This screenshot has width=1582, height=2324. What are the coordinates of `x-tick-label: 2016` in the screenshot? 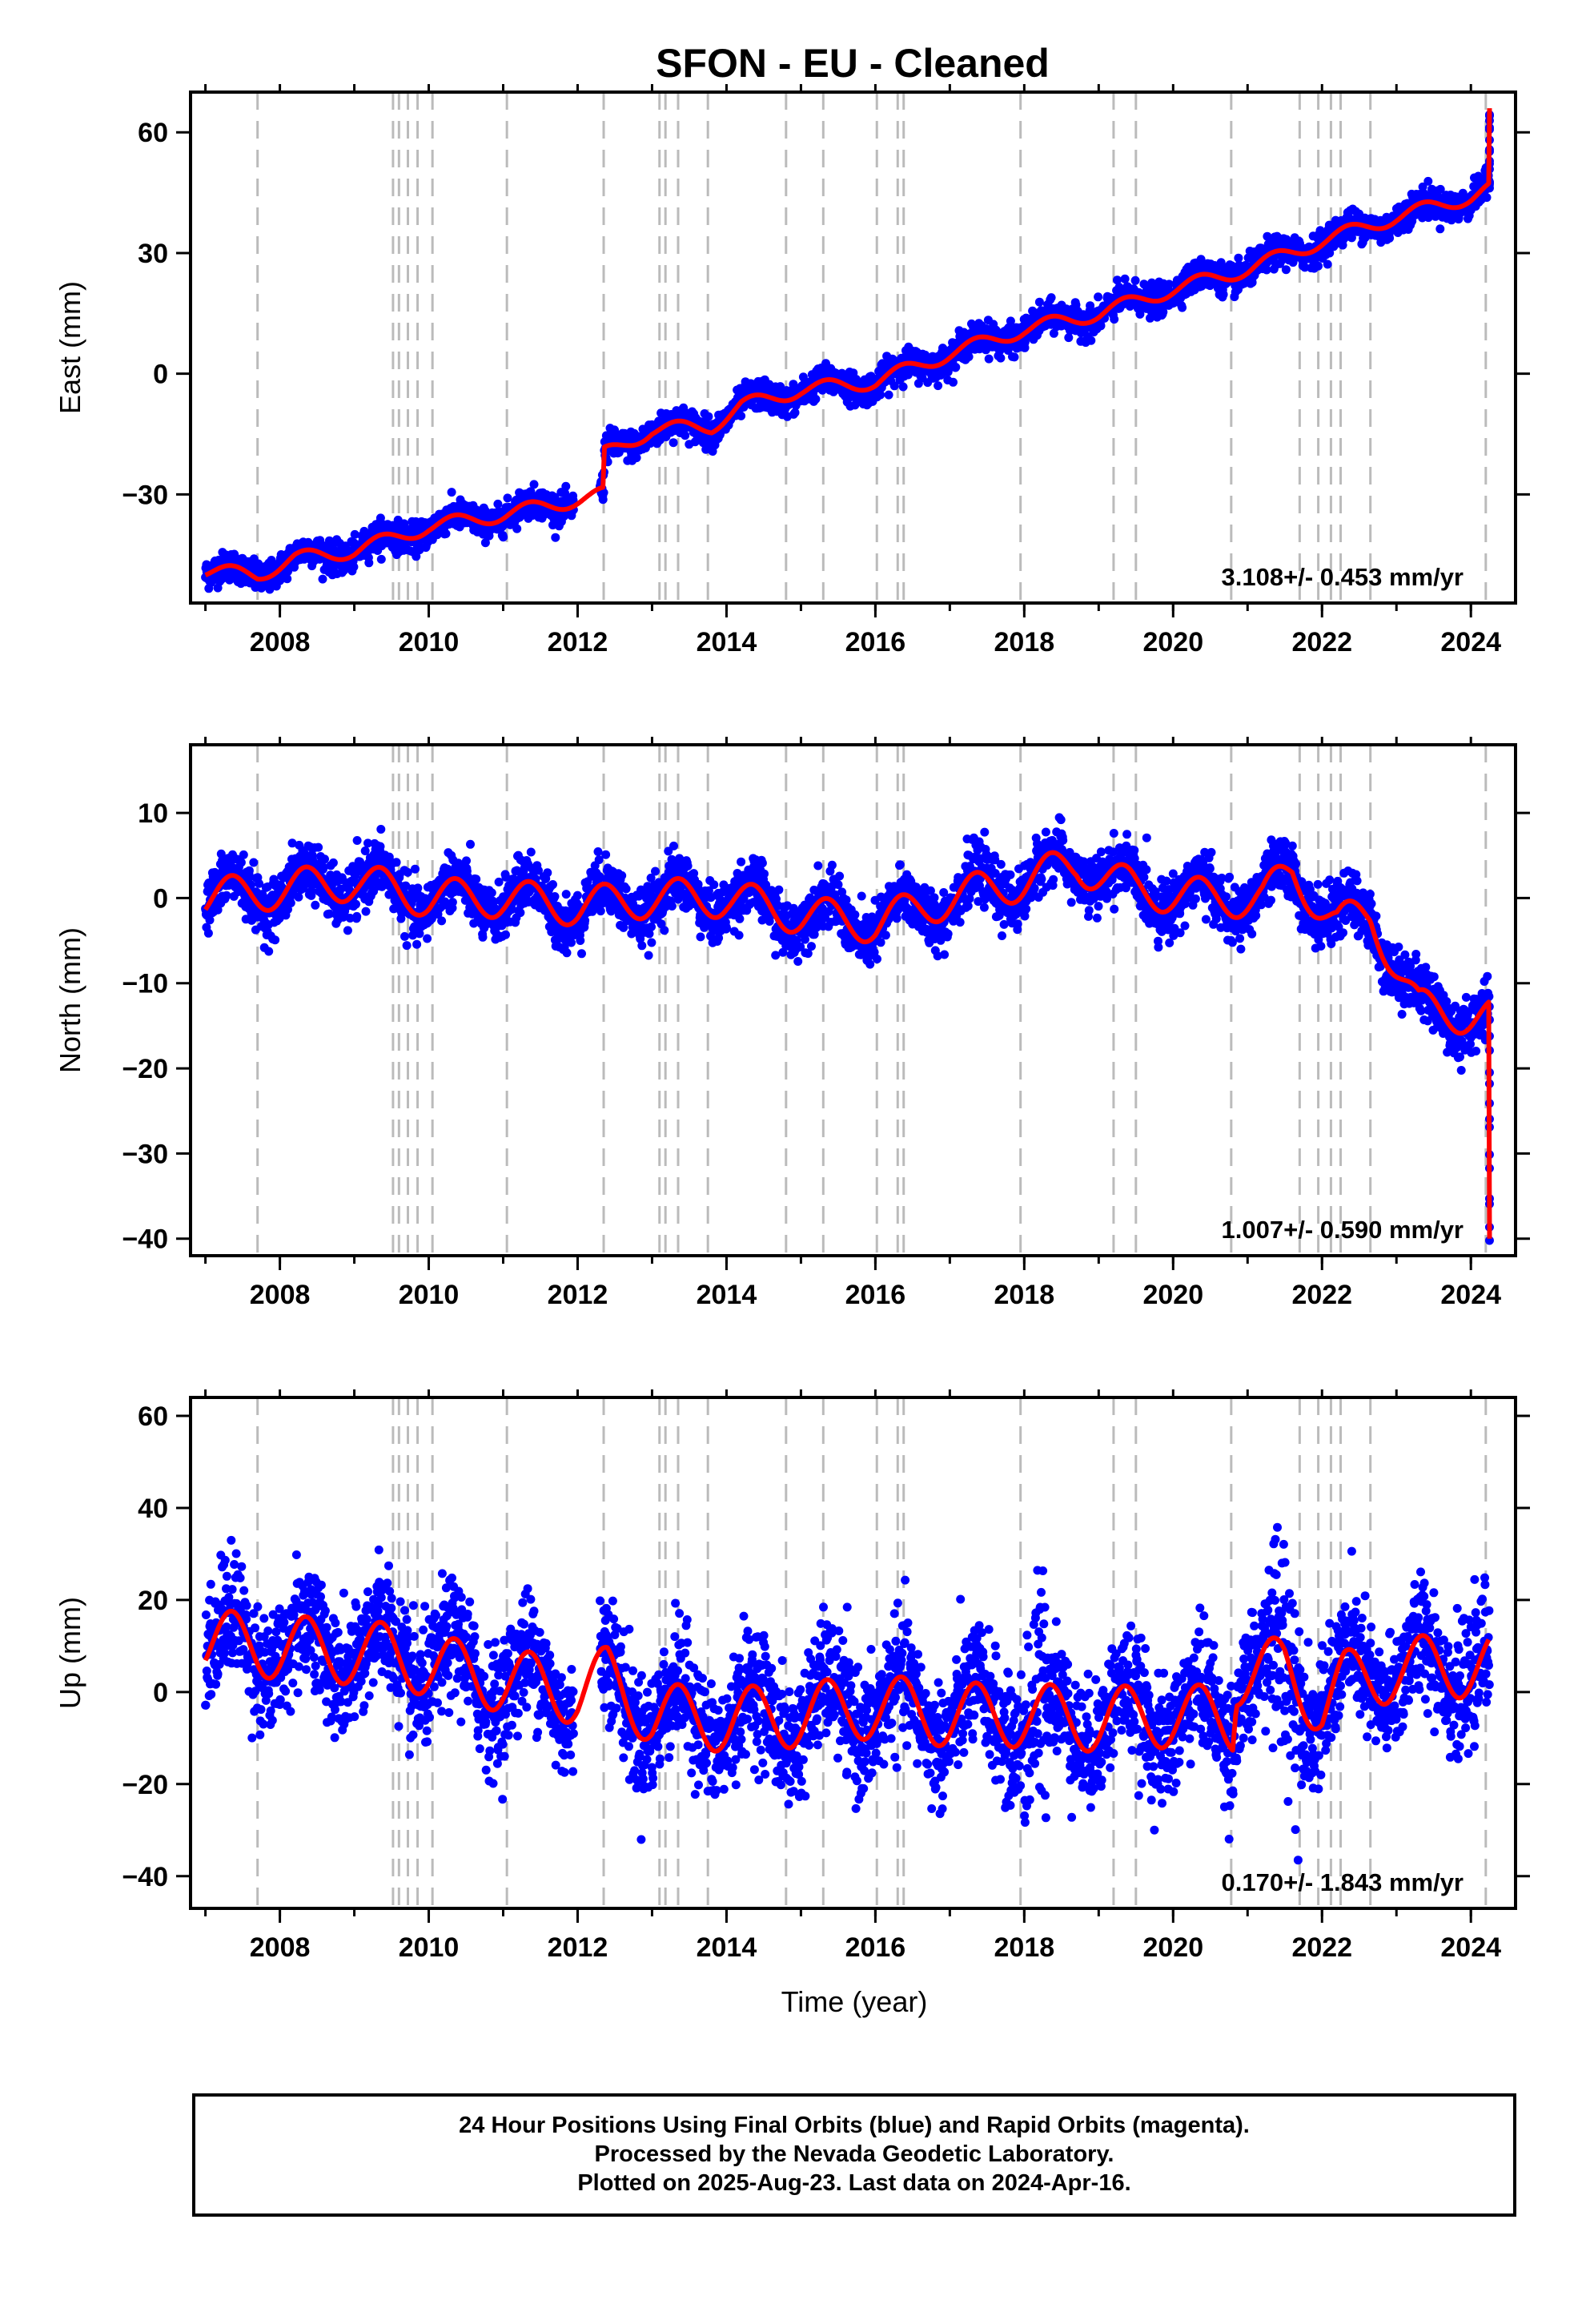 It's located at (875, 642).